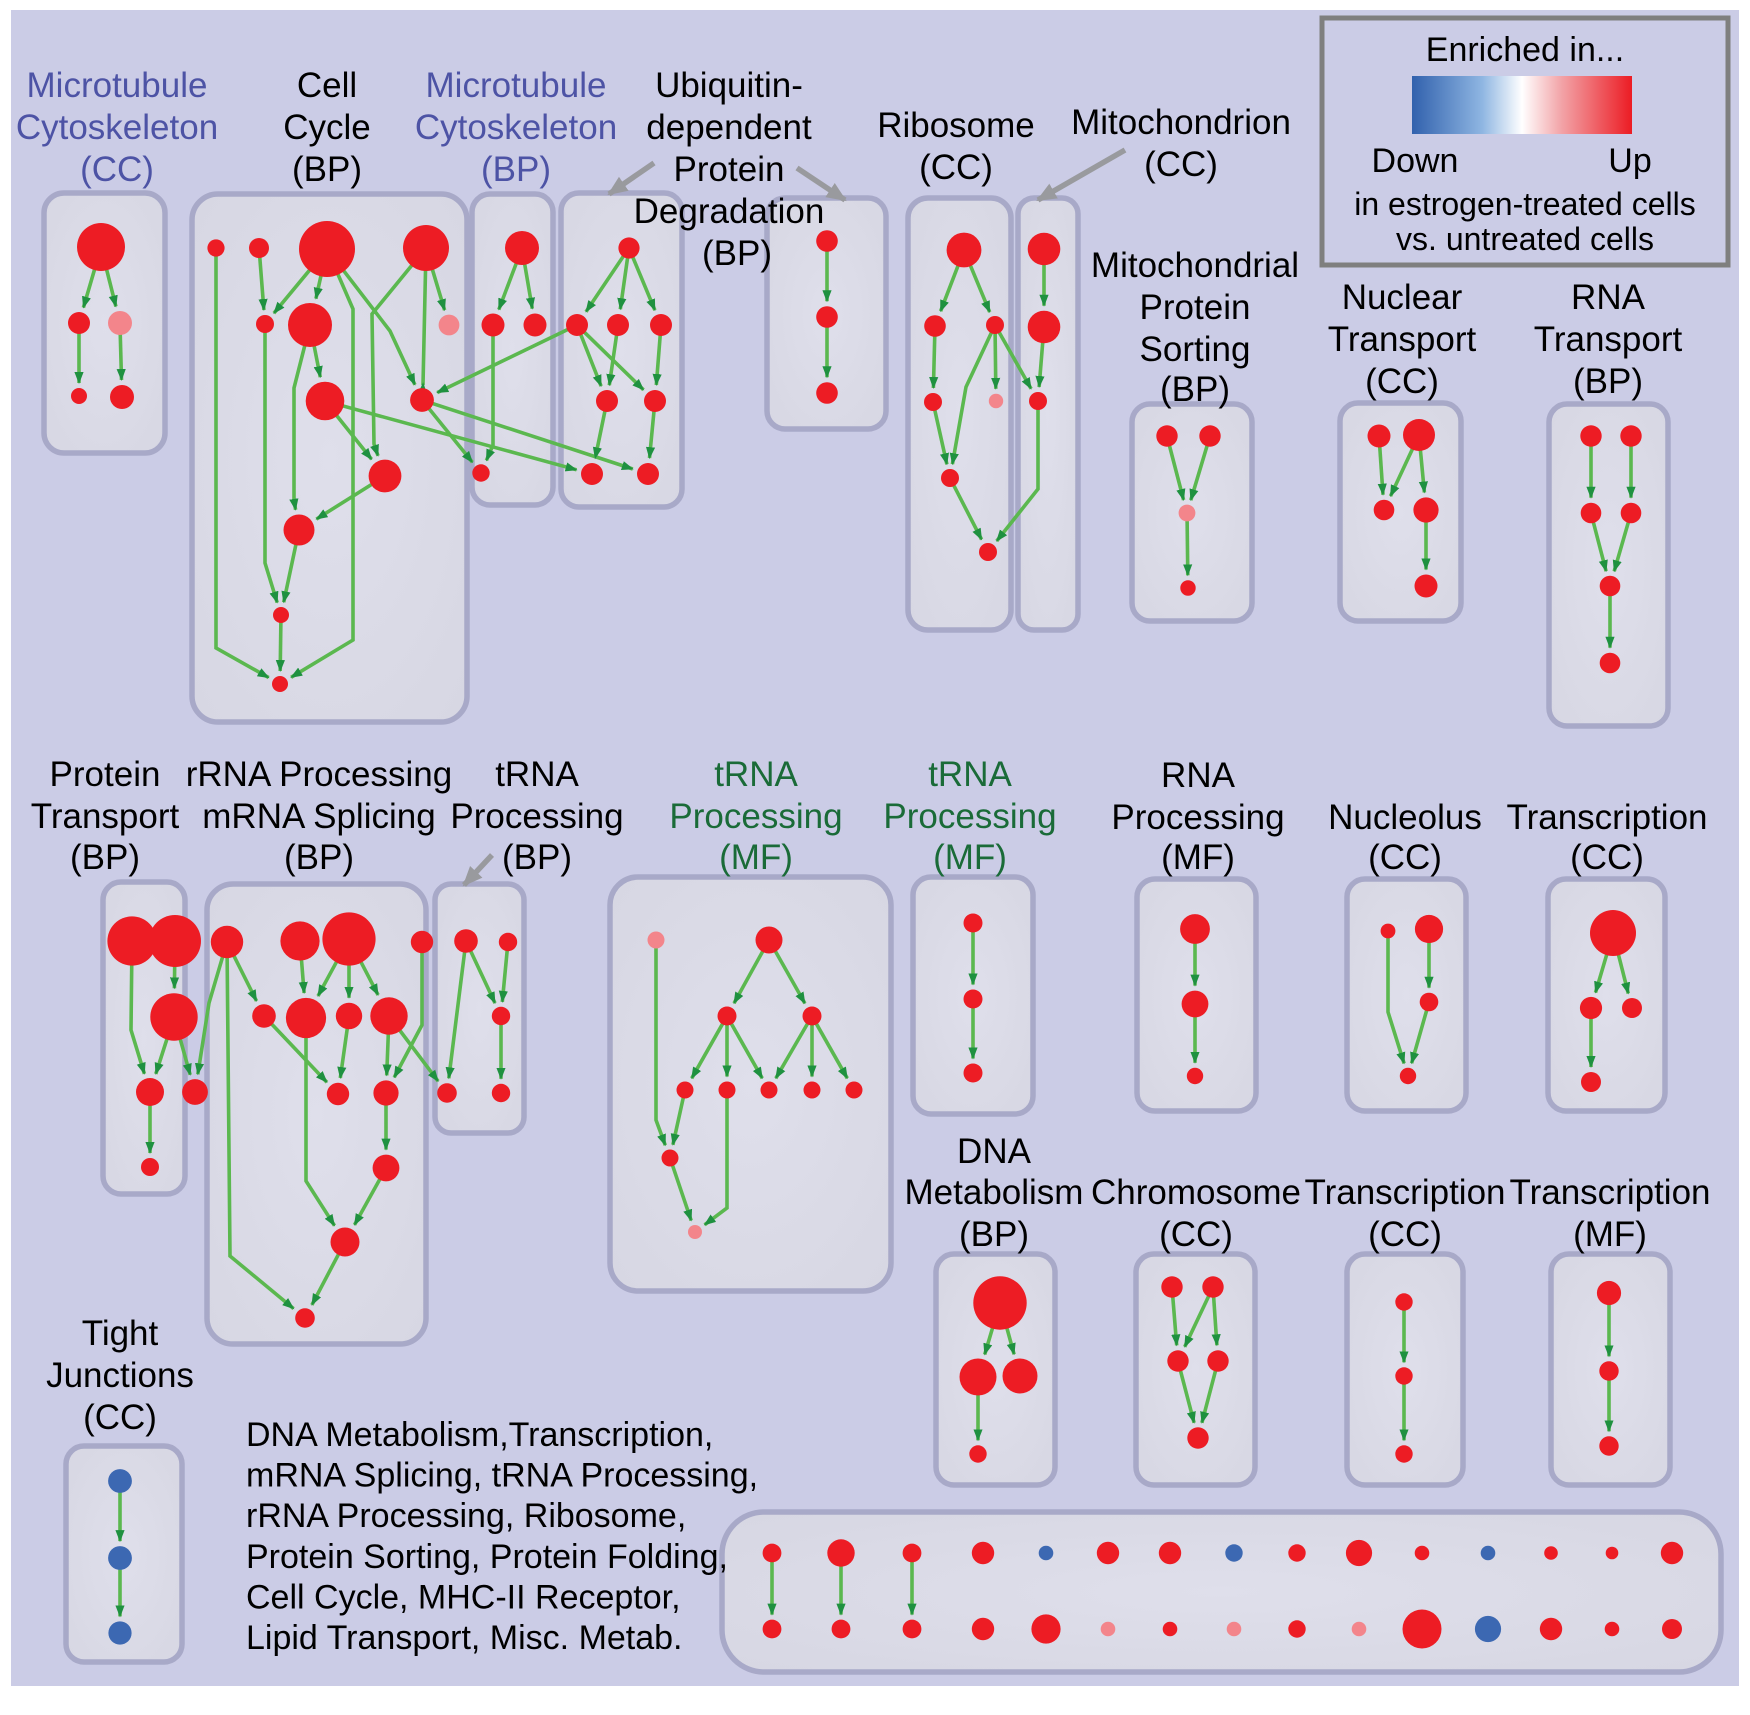 This screenshot has height=1715, width=1750. What do you see at coordinates (729, 211) in the screenshot?
I see `svg-text: Degradation` at bounding box center [729, 211].